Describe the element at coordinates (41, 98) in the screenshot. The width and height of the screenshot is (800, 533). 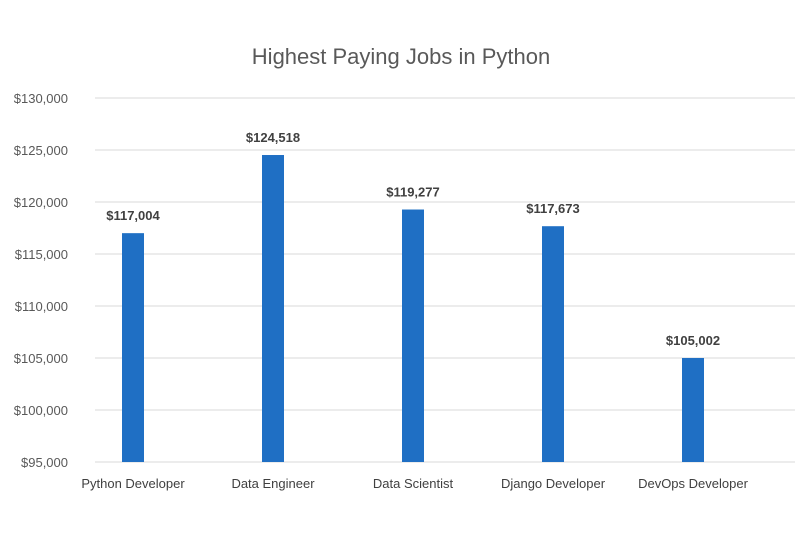
I see `y-tick-label: $130,000` at that location.